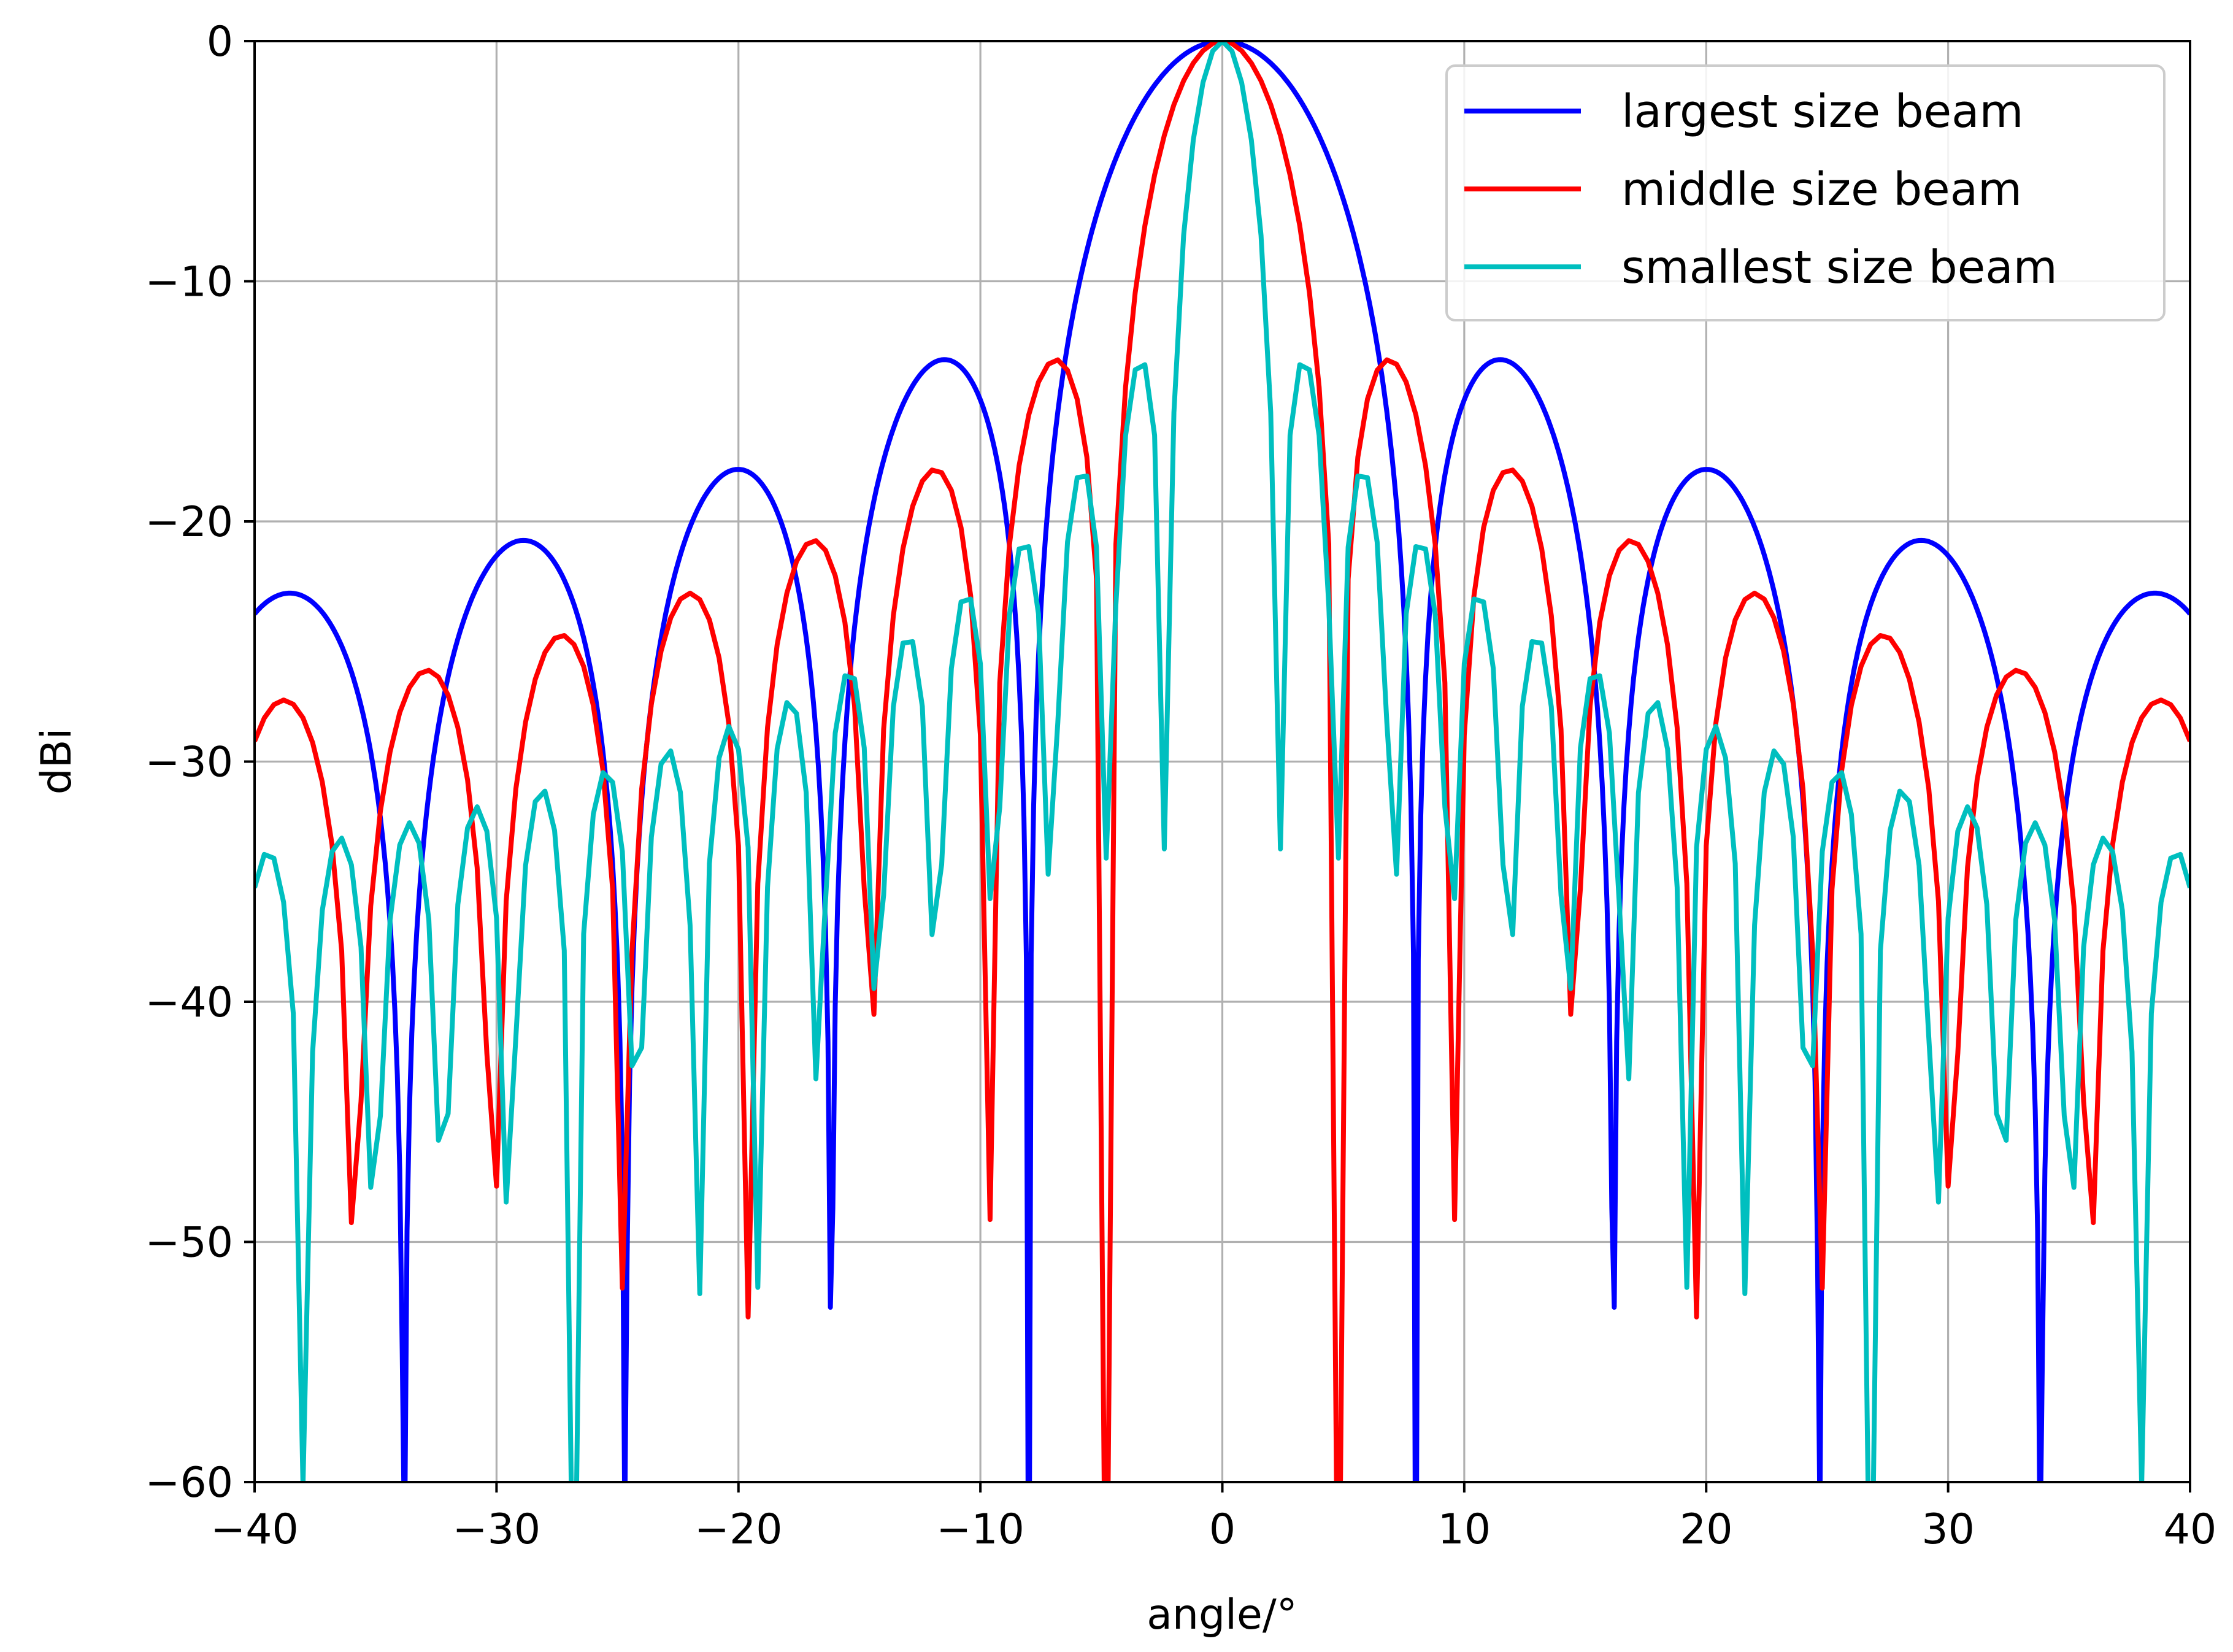 The height and width of the screenshot is (1652, 2233). Describe the element at coordinates (1948, 1529) in the screenshot. I see `x-tick-label: 30` at that location.